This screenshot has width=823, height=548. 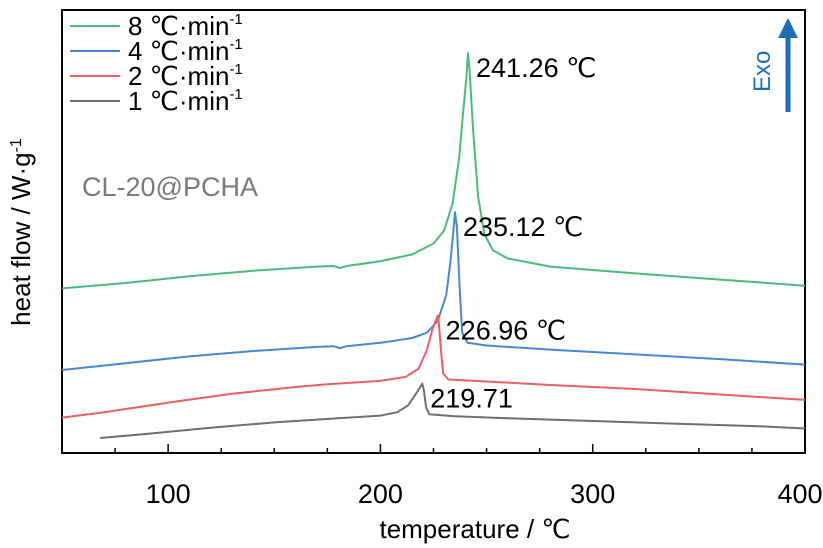 What do you see at coordinates (168, 494) in the screenshot?
I see `x-tick-label: 100` at bounding box center [168, 494].